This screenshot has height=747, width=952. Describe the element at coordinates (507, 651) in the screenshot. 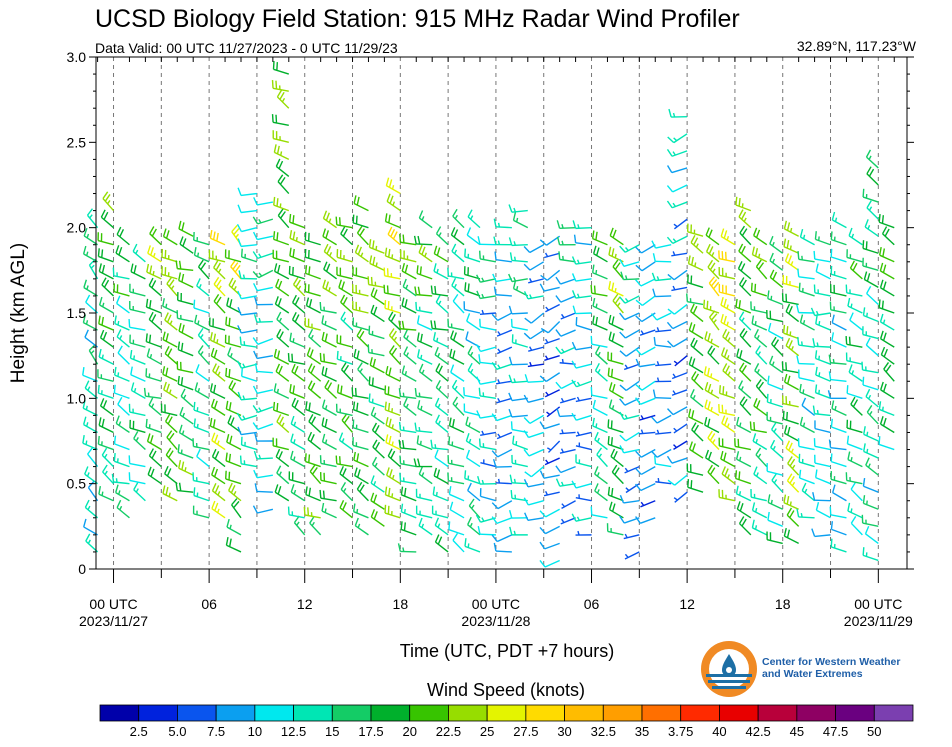

I see `x-axis-label: Time (UTC, PDT +7 hours)` at that location.